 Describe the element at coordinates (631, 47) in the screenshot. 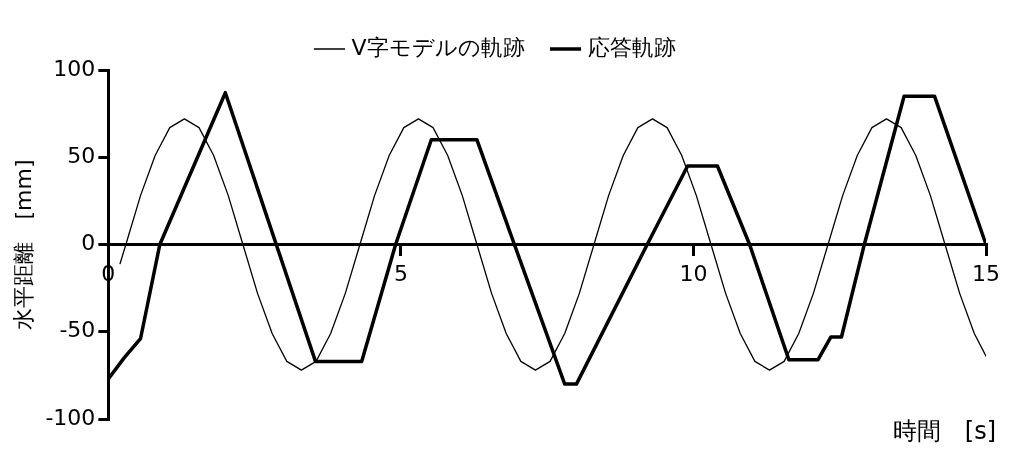

I see `legend-label: 応答軌跡` at that location.